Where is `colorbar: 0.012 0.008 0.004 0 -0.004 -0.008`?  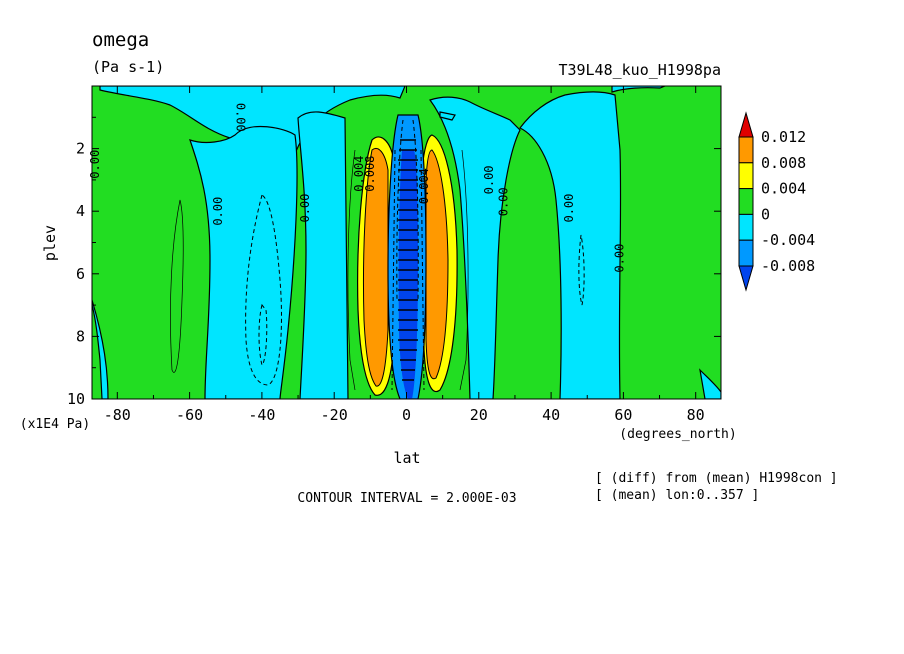 colorbar: 0.012 0.008 0.004 0 -0.004 -0.008 is located at coordinates (776, 201).